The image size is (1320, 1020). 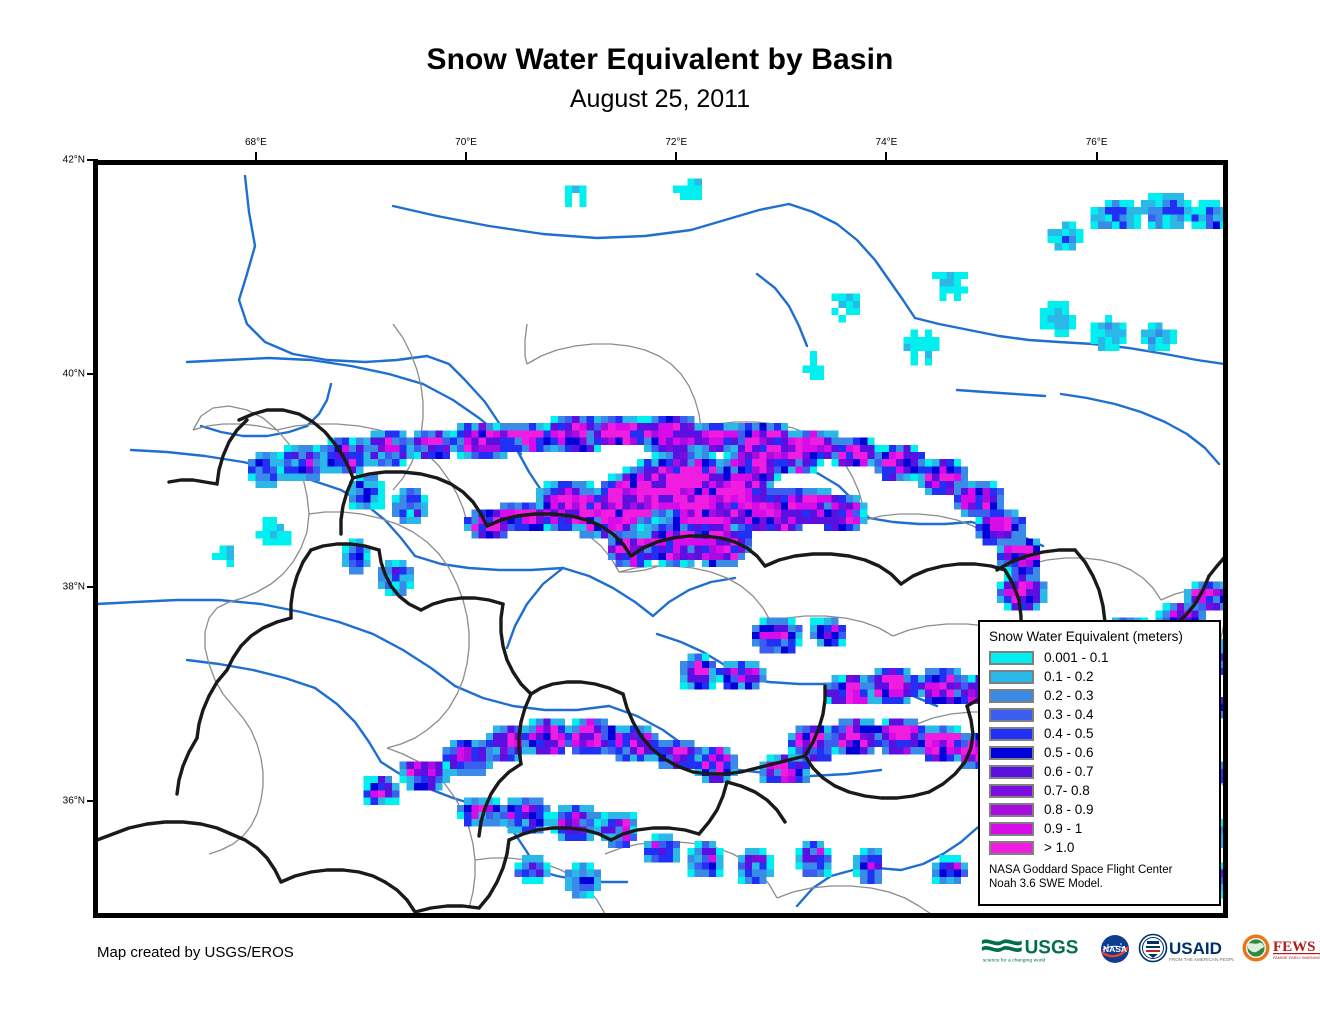 What do you see at coordinates (1069, 771) in the screenshot?
I see `legend-label: 0.6 - 0.7` at bounding box center [1069, 771].